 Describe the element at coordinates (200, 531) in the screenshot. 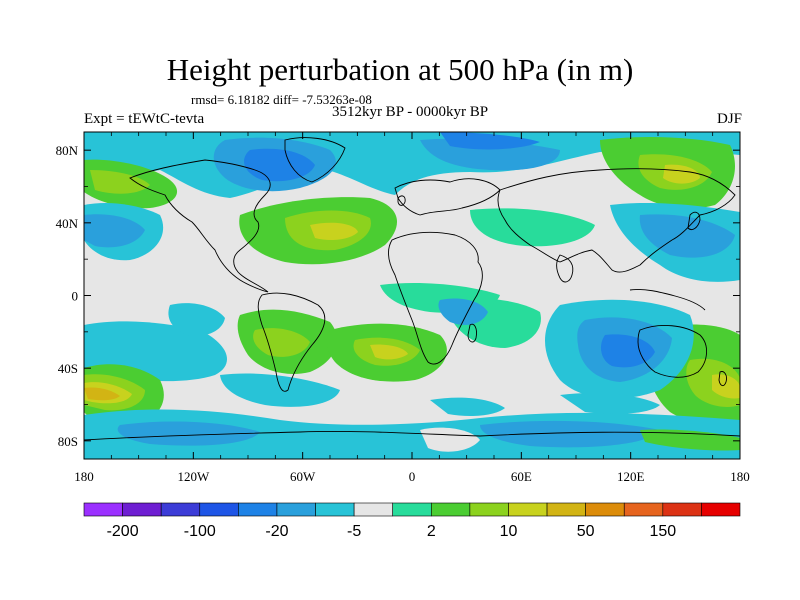

I see `colorbar-label: -100` at that location.